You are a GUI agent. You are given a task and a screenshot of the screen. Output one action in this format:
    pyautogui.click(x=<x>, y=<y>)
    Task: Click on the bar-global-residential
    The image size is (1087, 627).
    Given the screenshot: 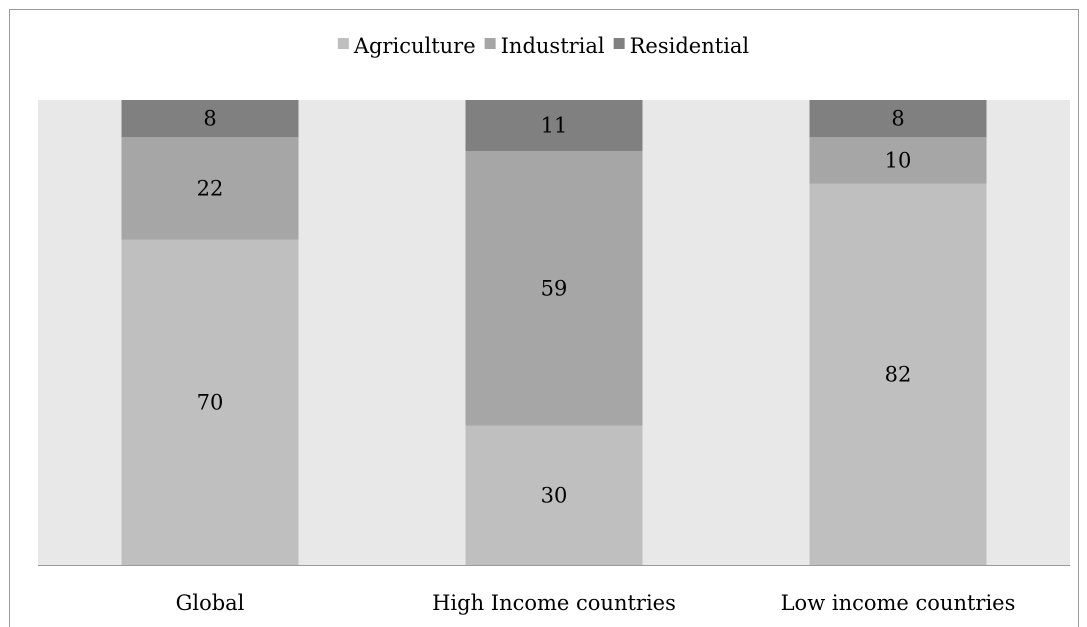 What is the action you would take?
    pyautogui.click(x=210, y=119)
    